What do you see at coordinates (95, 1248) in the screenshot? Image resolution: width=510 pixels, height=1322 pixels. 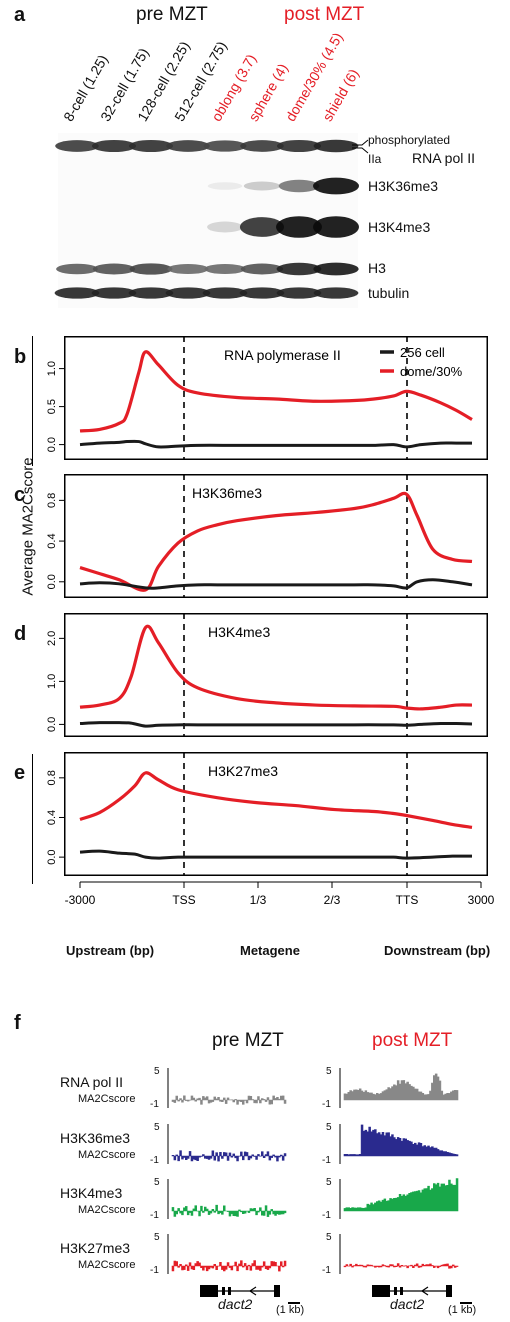 I see `track-name: H3K27me3` at bounding box center [95, 1248].